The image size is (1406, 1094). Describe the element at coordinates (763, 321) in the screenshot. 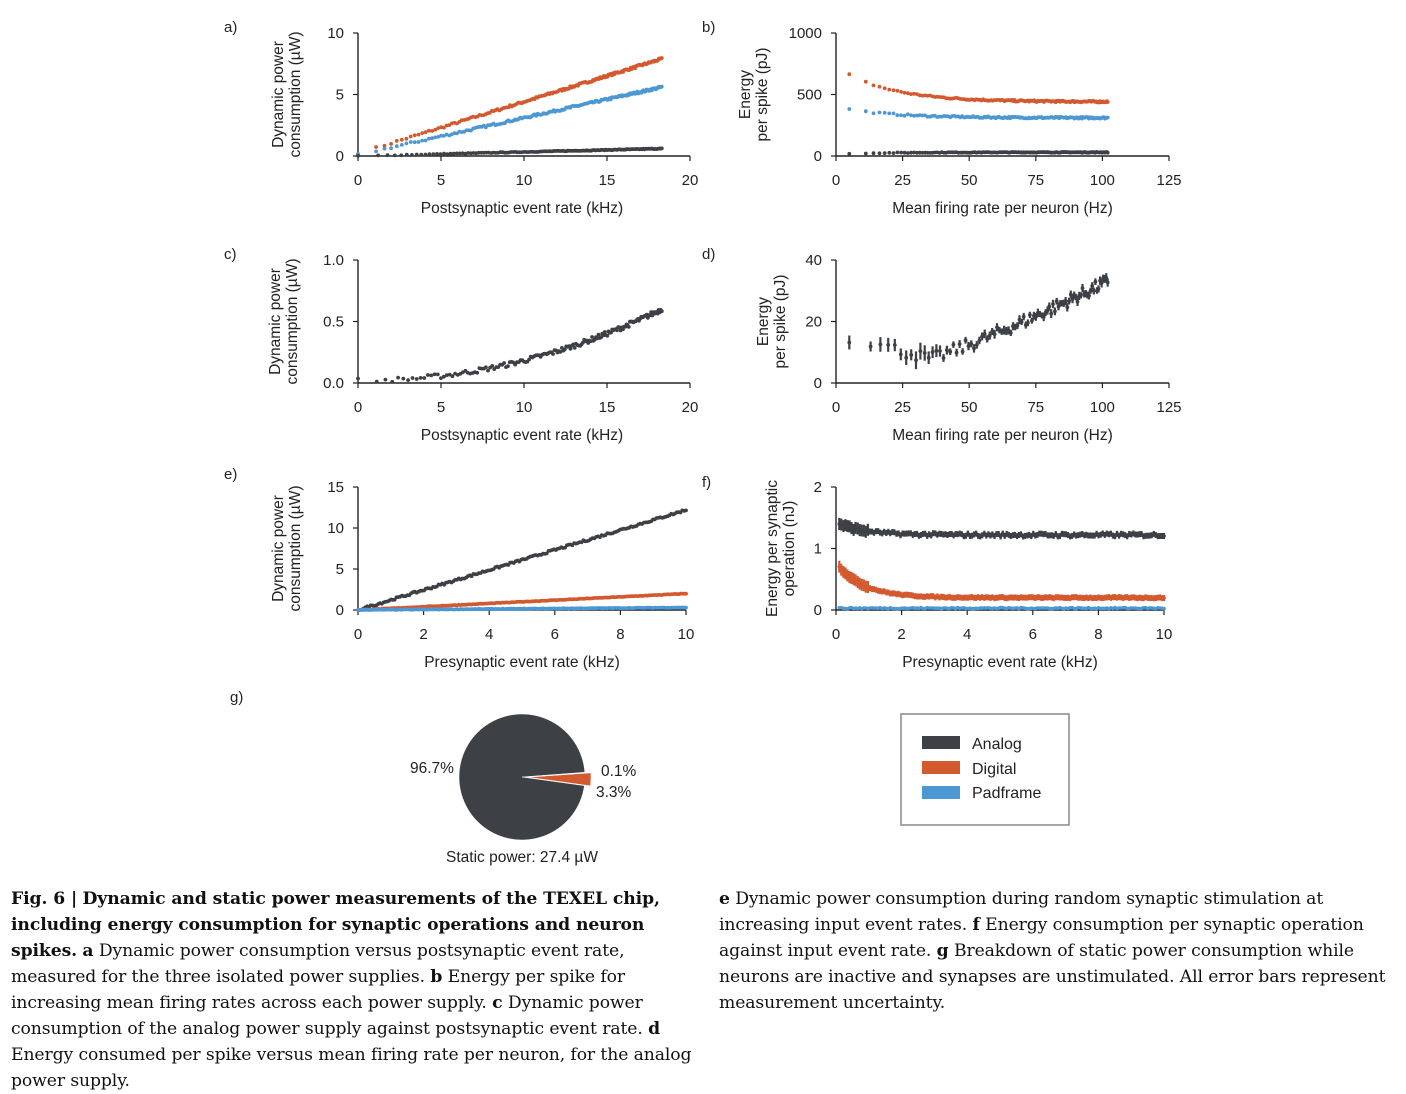

I see `y-axis-label-line1: Energy` at that location.